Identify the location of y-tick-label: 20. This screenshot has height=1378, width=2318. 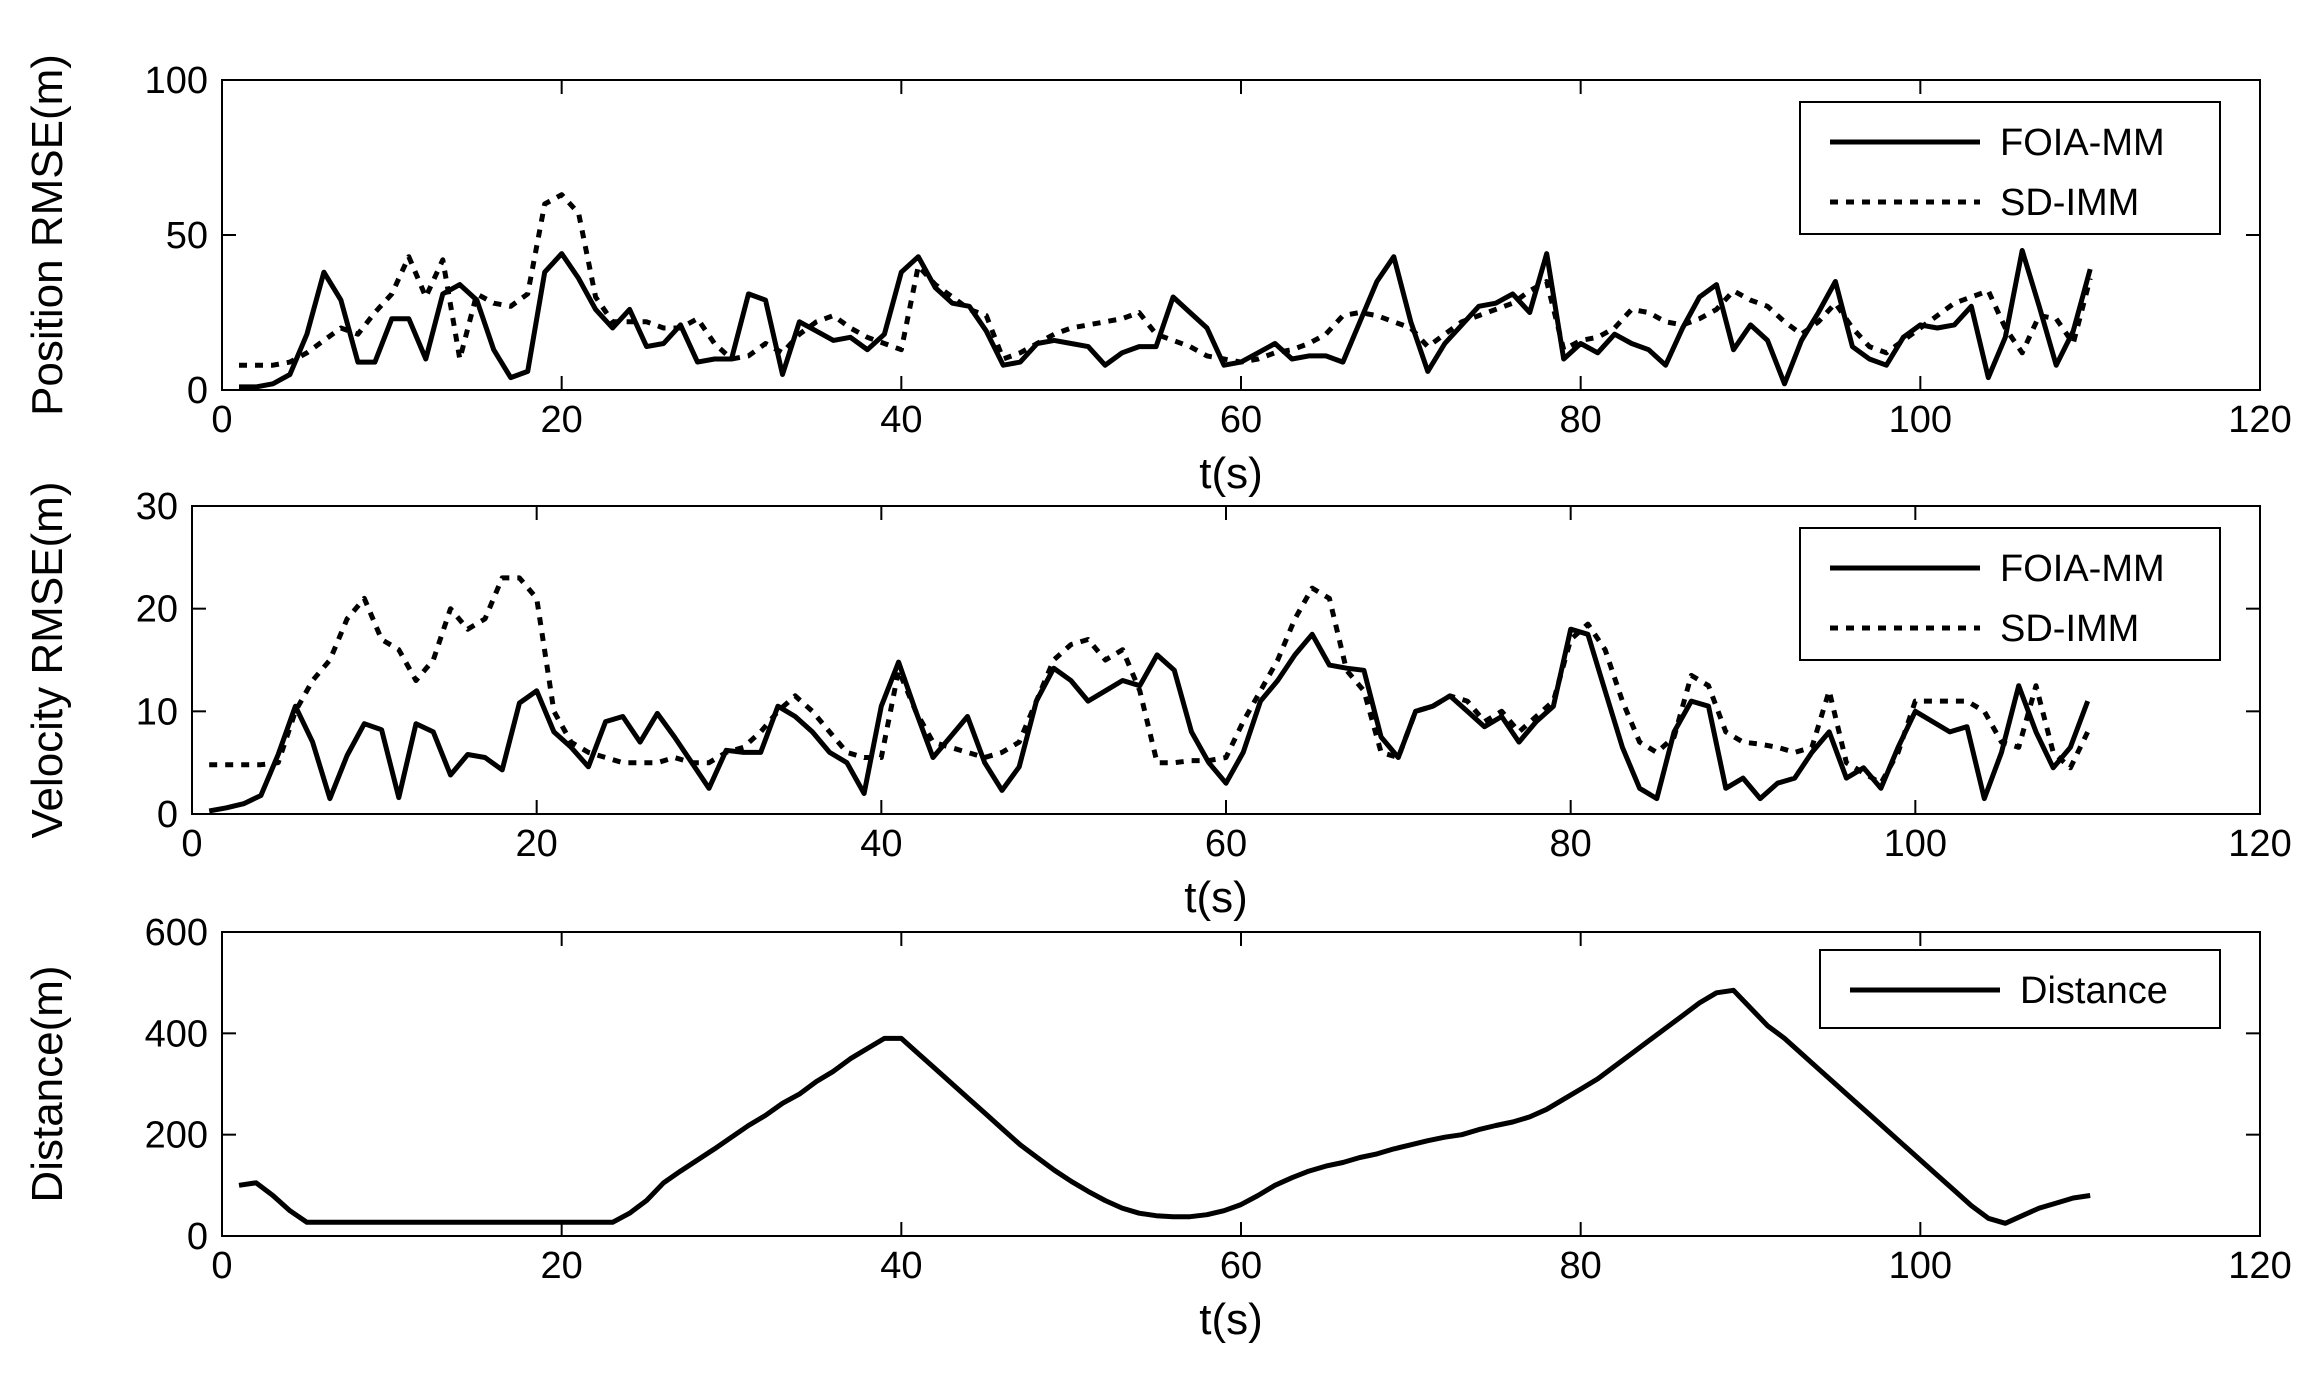
(157, 610).